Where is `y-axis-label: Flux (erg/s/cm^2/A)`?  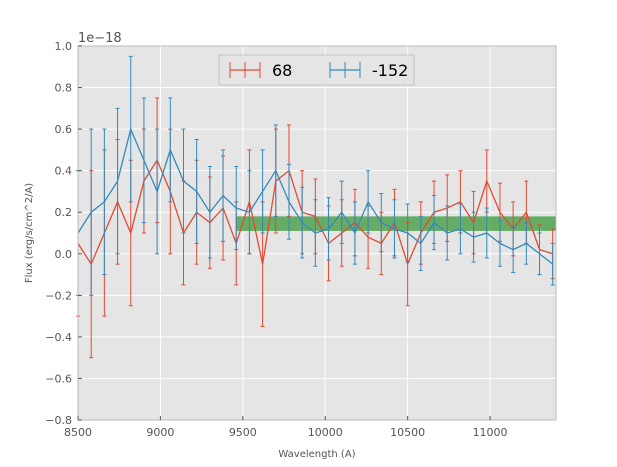 y-axis-label: Flux (erg/s/cm^2/A) is located at coordinates (29, 233).